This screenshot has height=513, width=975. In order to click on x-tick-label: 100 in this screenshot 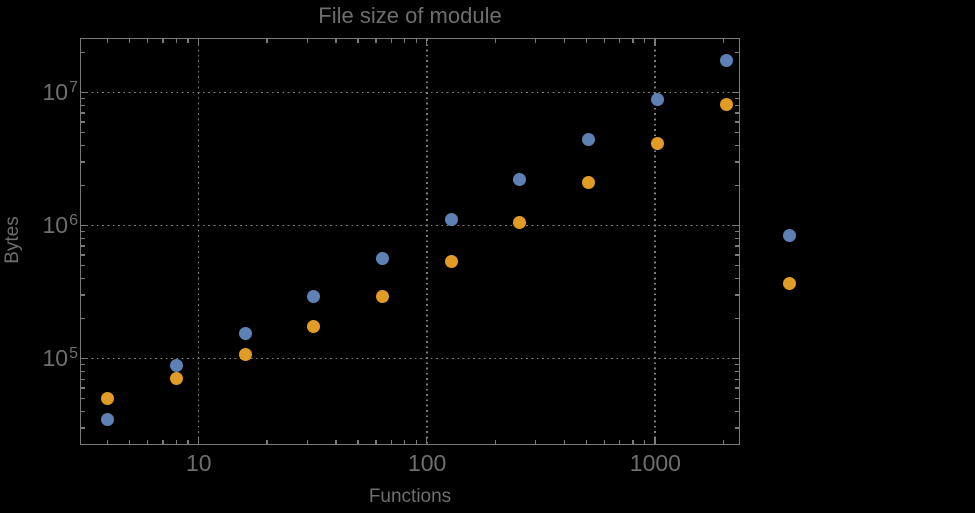, I will do `click(427, 463)`.